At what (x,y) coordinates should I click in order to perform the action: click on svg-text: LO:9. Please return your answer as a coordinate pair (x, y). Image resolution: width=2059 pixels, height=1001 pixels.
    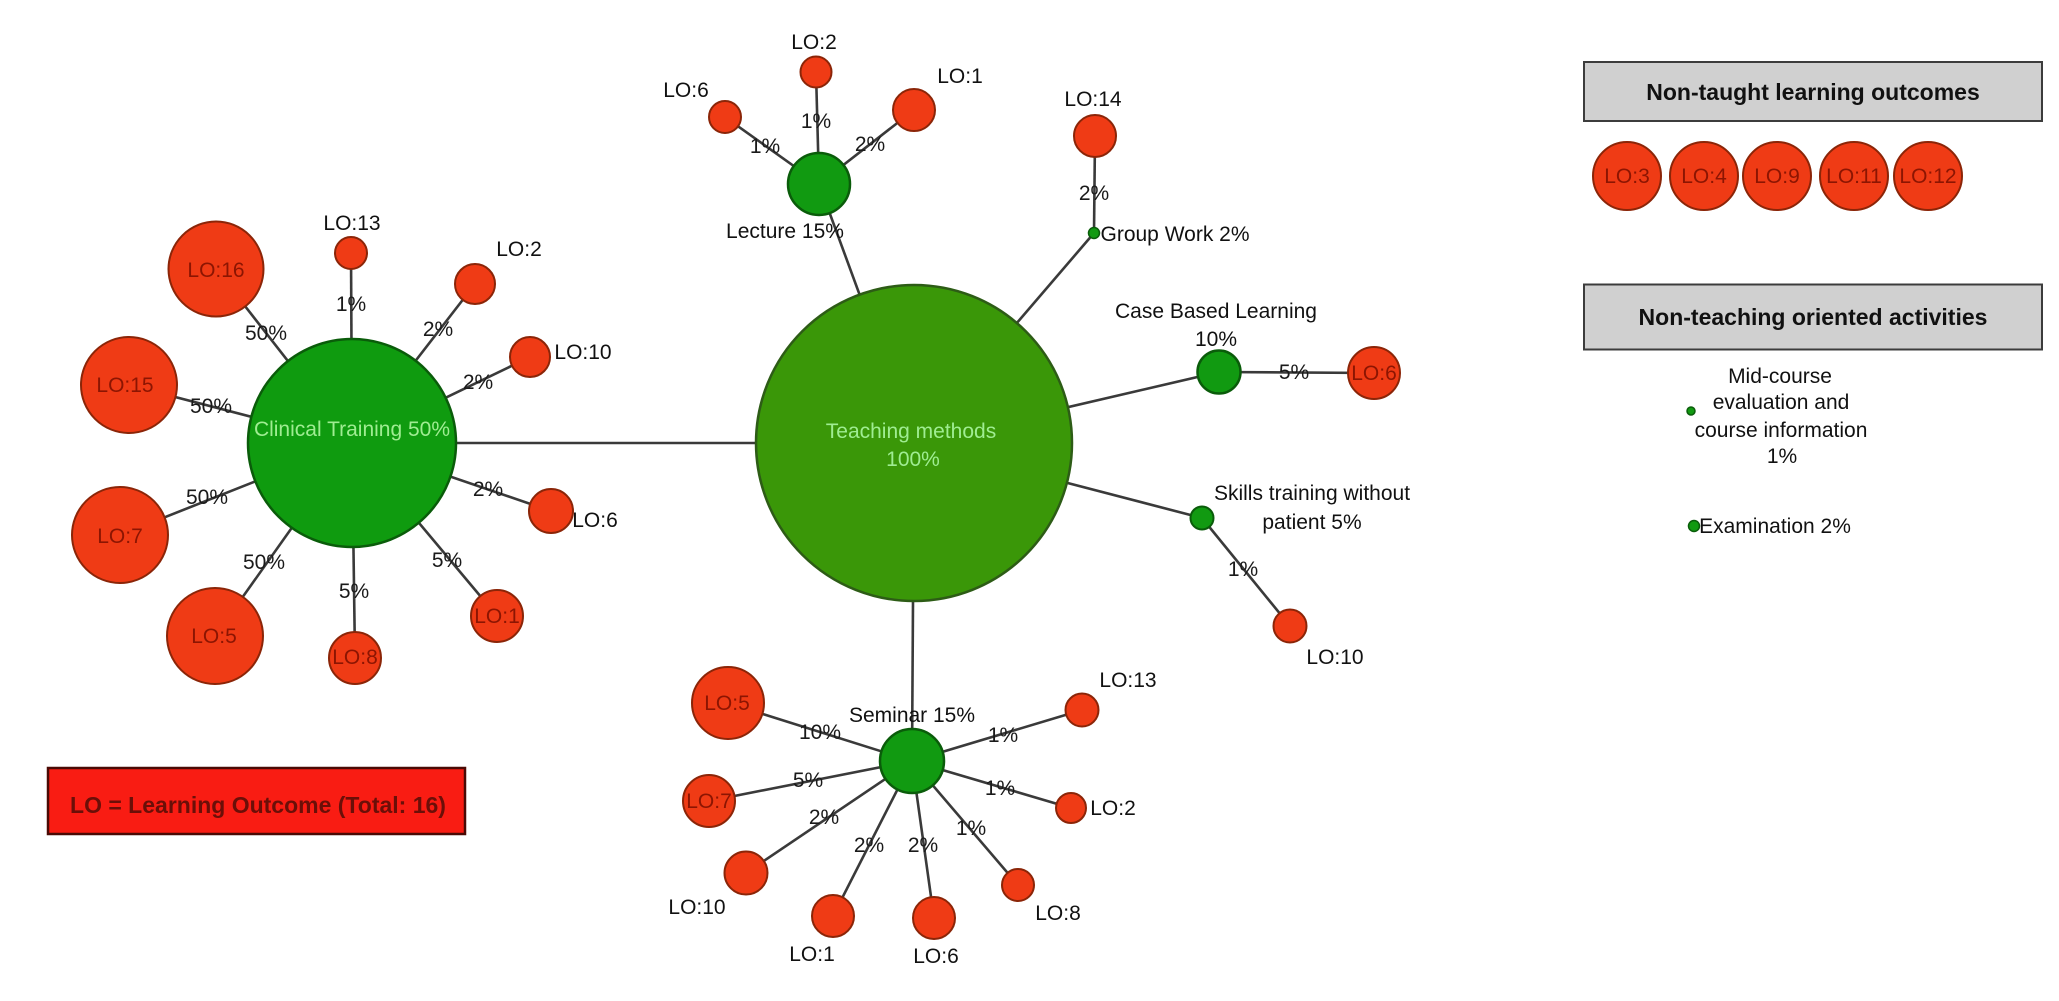
    Looking at the image, I should click on (1777, 176).